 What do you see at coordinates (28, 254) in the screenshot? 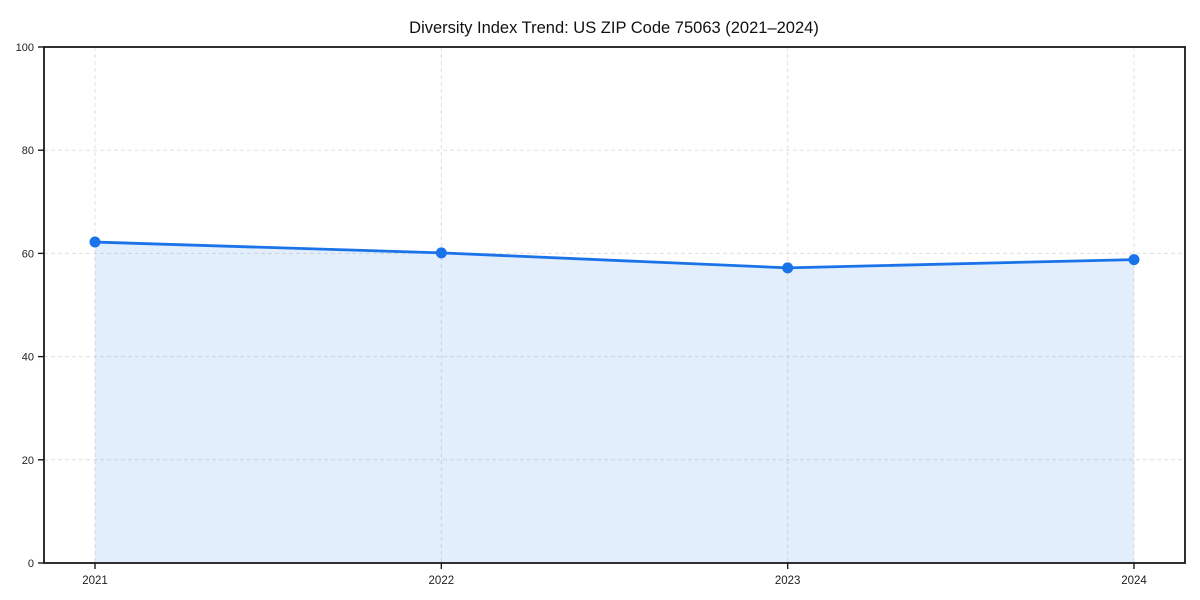
I see `y-tick-label: 60` at bounding box center [28, 254].